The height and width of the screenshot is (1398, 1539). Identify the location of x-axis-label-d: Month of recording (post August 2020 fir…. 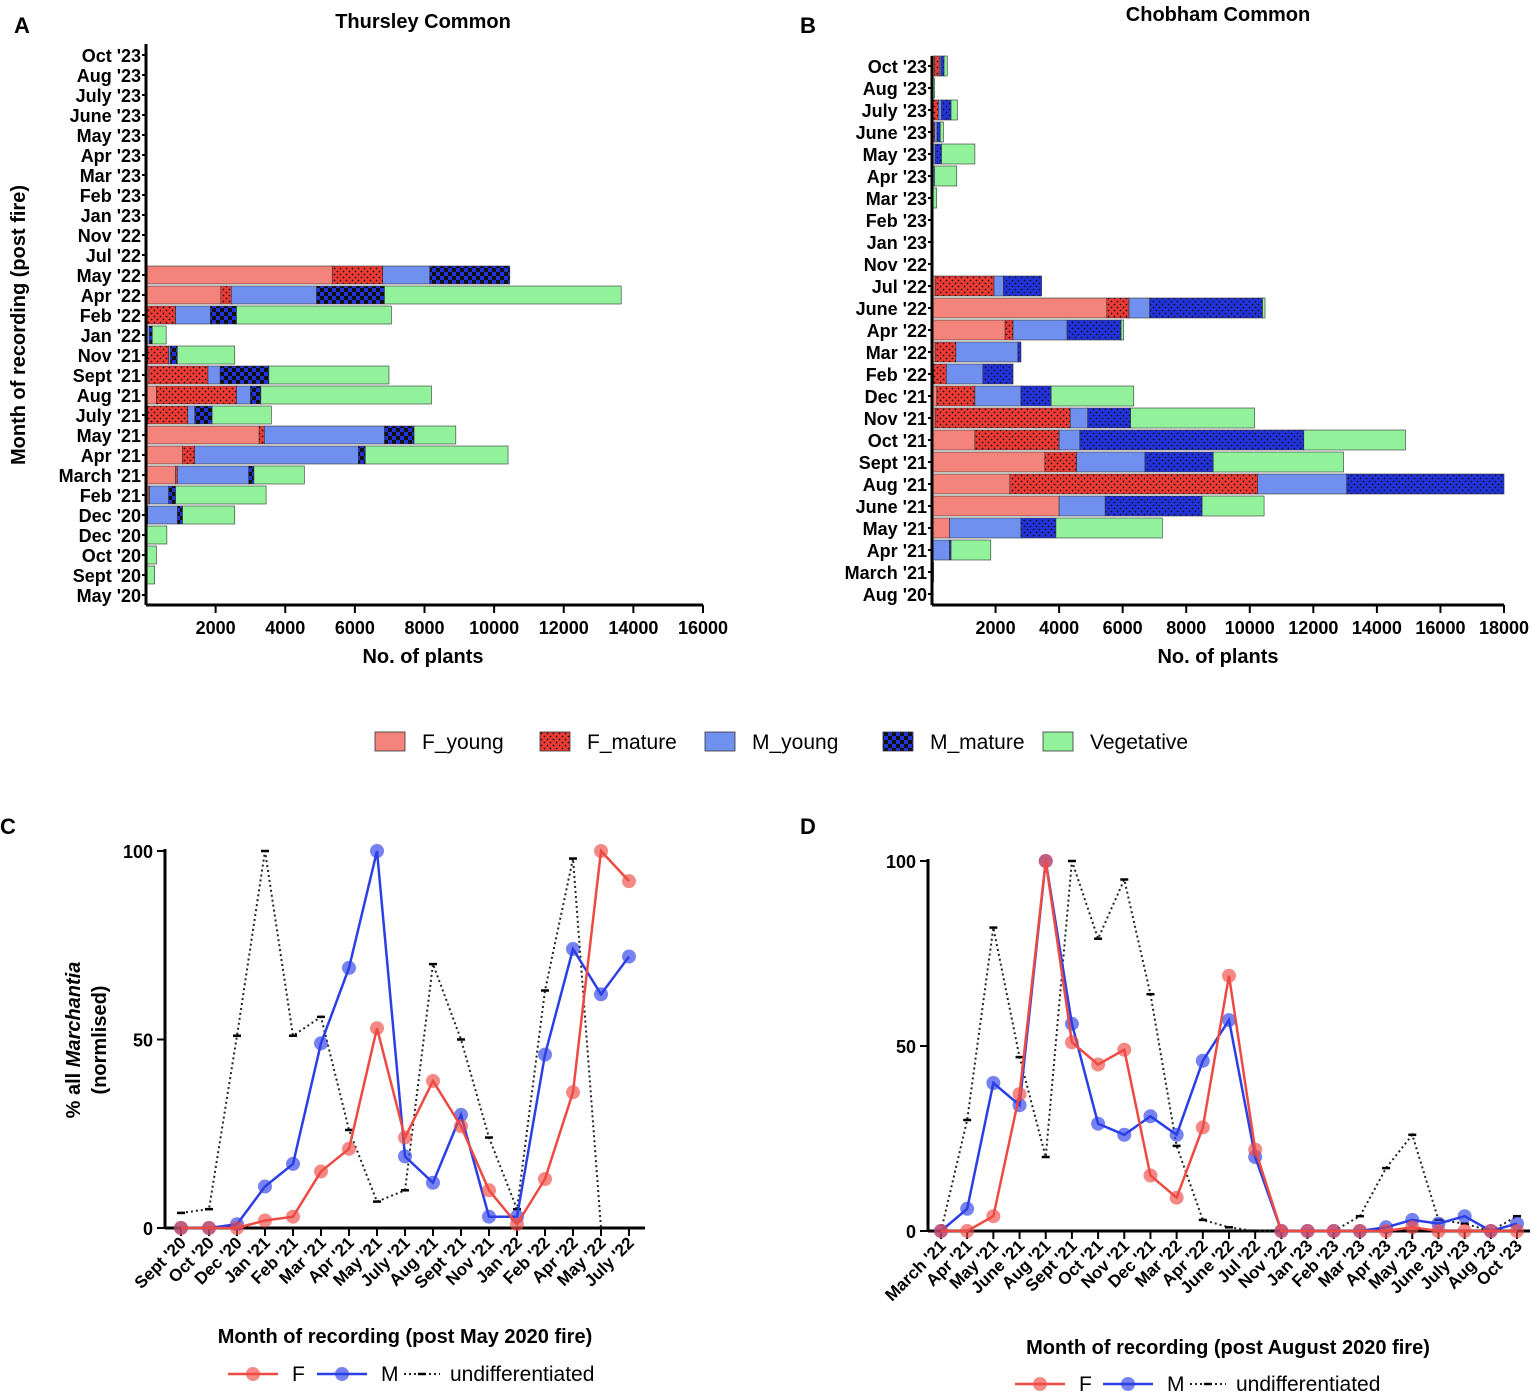
(1228, 1348).